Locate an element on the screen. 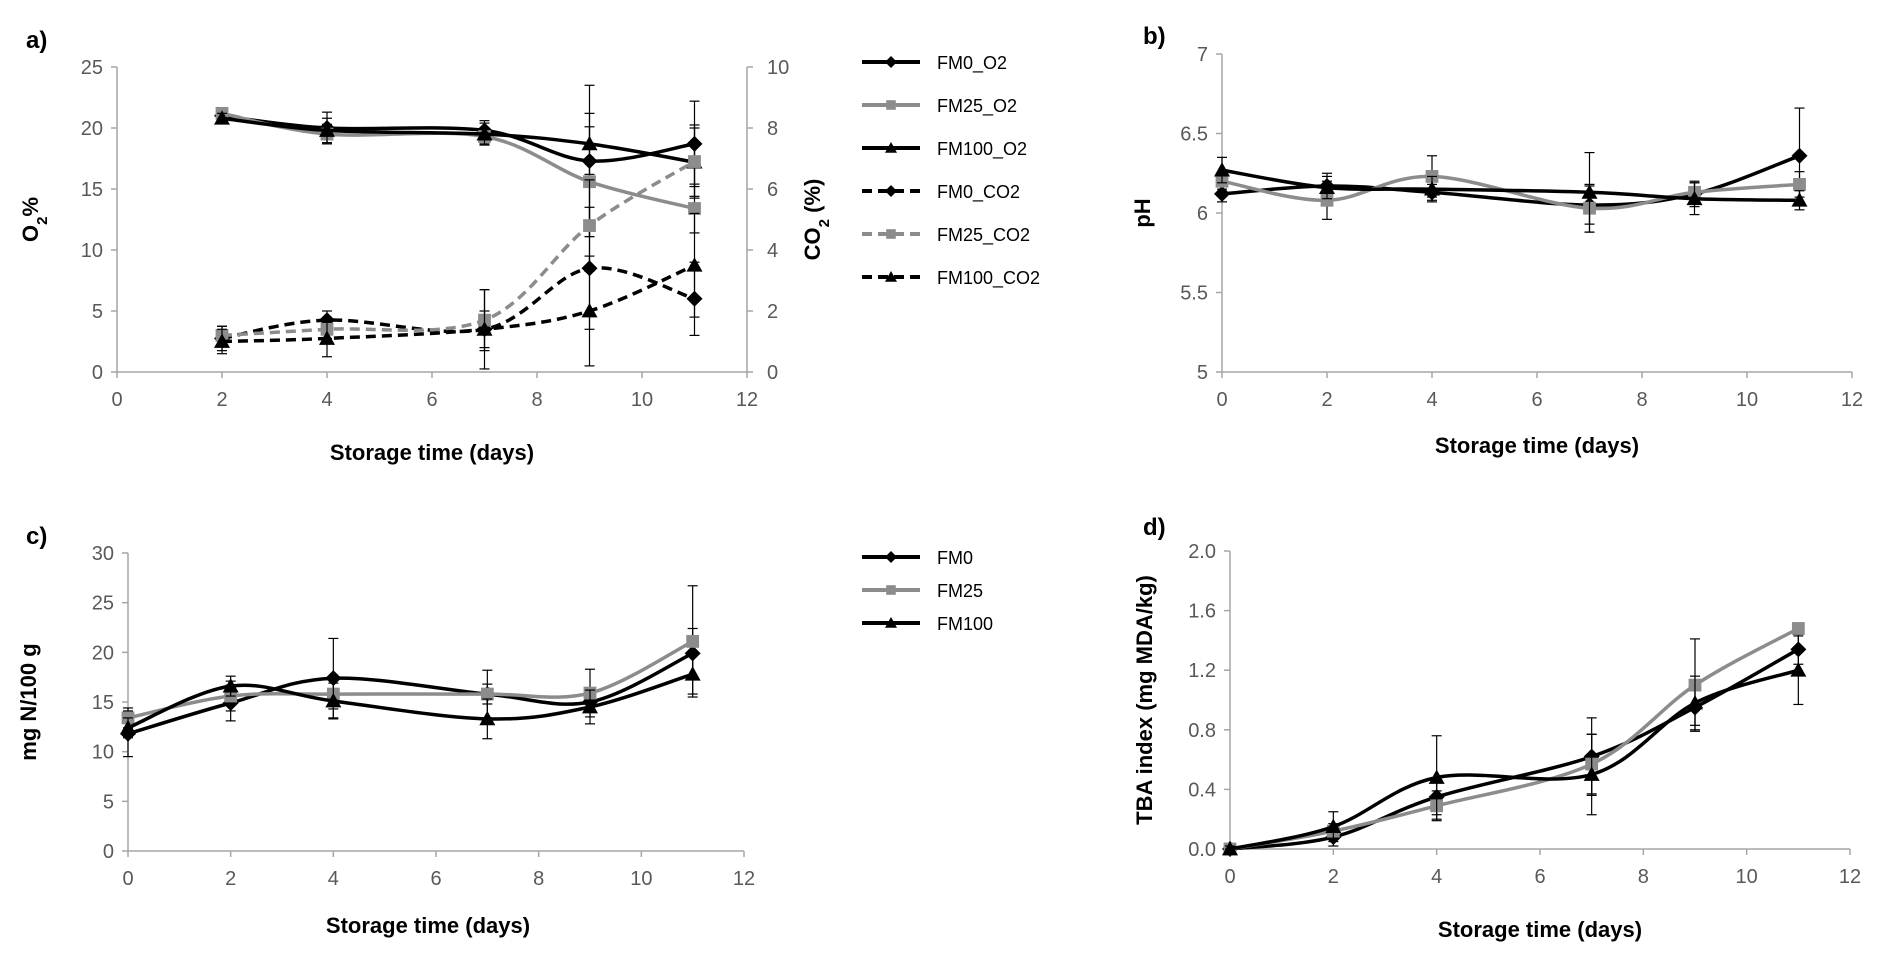 The height and width of the screenshot is (965, 1890). panel1-y-axis-title: pH is located at coordinates (1142, 212).